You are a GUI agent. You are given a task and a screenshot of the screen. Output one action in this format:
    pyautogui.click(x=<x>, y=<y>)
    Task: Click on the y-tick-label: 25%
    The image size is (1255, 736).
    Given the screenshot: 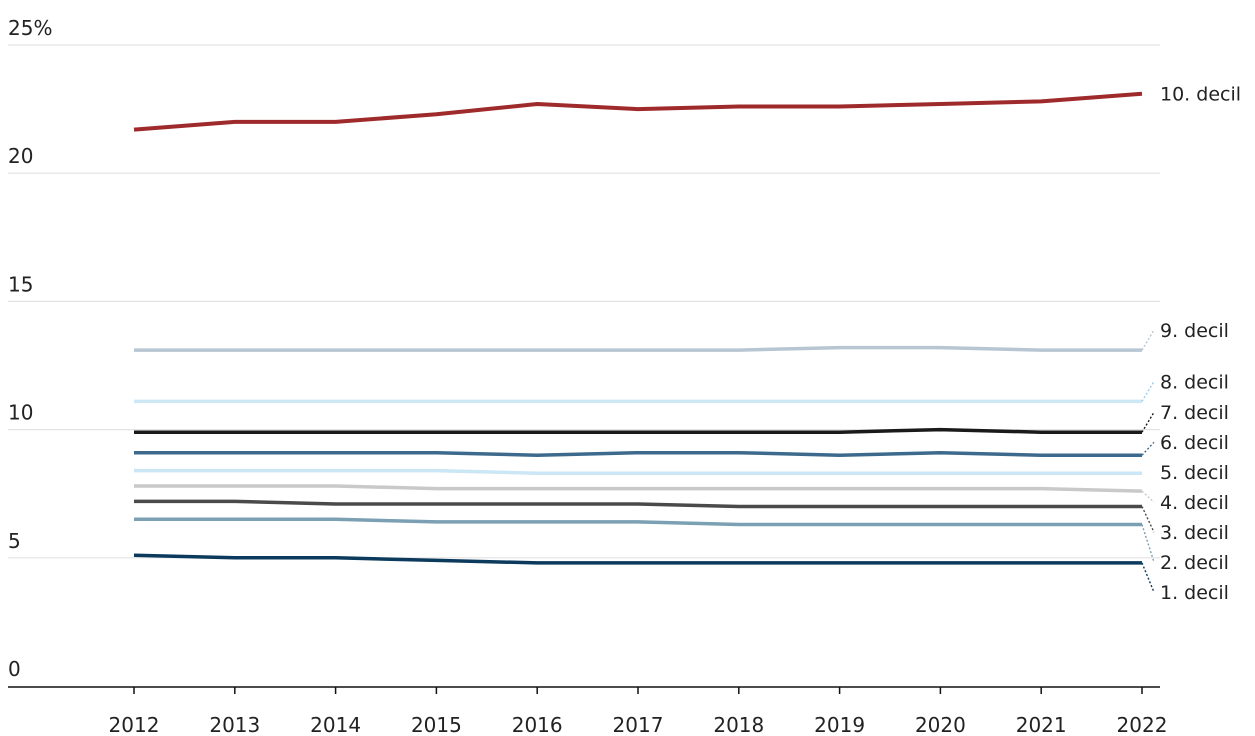 What is the action you would take?
    pyautogui.click(x=30, y=28)
    